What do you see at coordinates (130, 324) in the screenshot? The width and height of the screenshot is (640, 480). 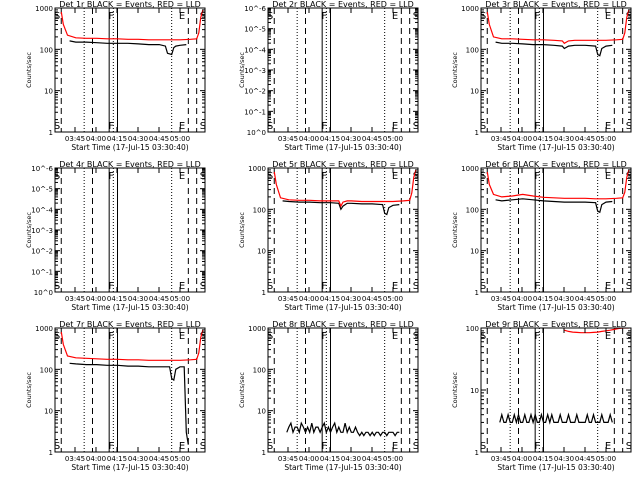 I see `plot-title: Det 7r BLACK = Events, RED = LLD` at bounding box center [130, 324].